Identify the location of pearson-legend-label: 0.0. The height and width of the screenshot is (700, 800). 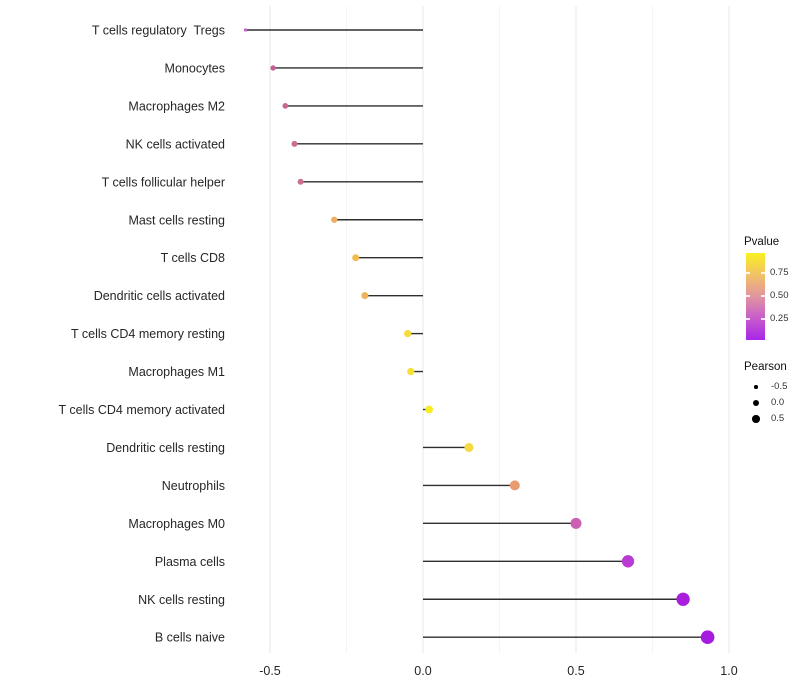
(778, 402).